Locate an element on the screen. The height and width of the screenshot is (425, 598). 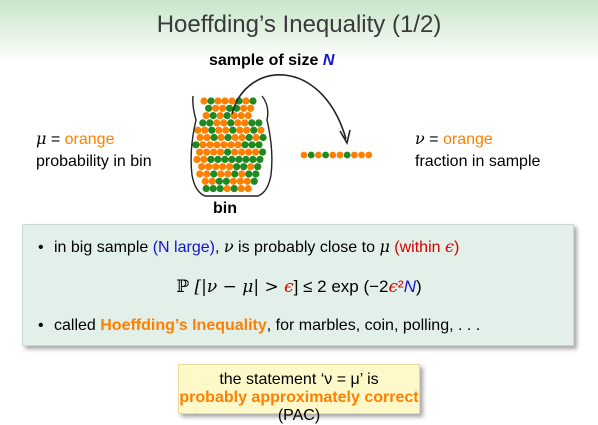
pac-statement: the statement ‘ν = μ’ is is located at coordinates (299, 379).